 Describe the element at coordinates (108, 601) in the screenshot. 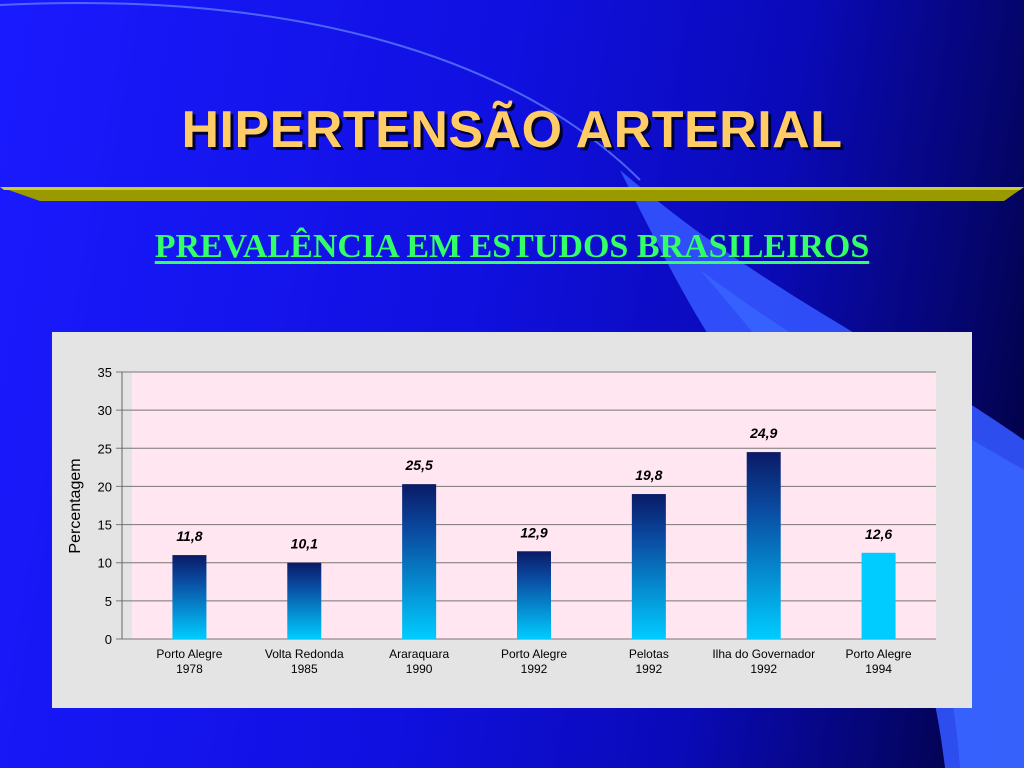

I see `y-tick-label: 5` at that location.